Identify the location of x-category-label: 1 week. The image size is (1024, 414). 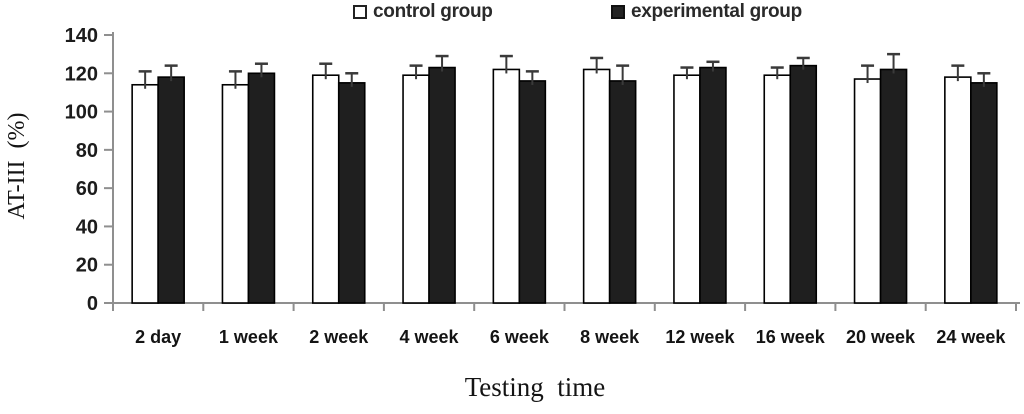
(249, 337).